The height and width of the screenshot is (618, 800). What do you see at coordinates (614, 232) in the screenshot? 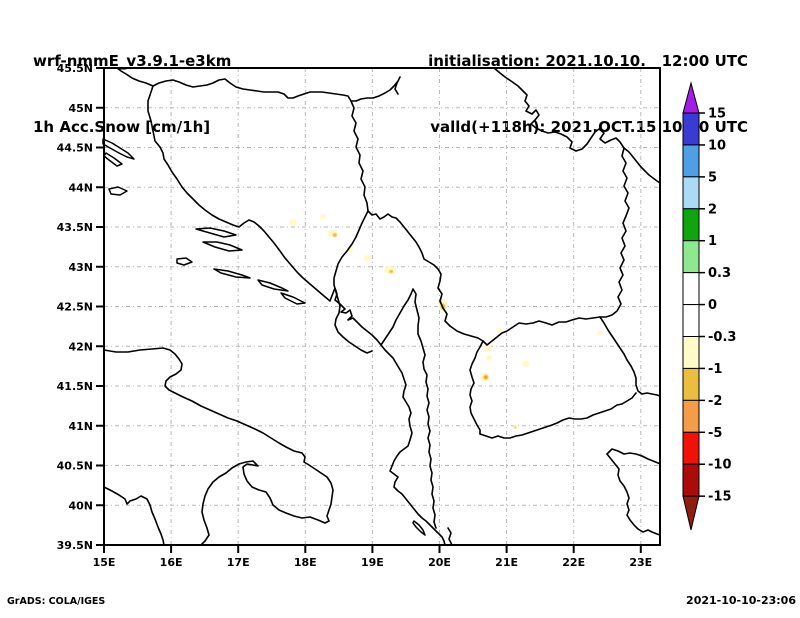
I see `border-serbia-bulgaria` at bounding box center [614, 232].